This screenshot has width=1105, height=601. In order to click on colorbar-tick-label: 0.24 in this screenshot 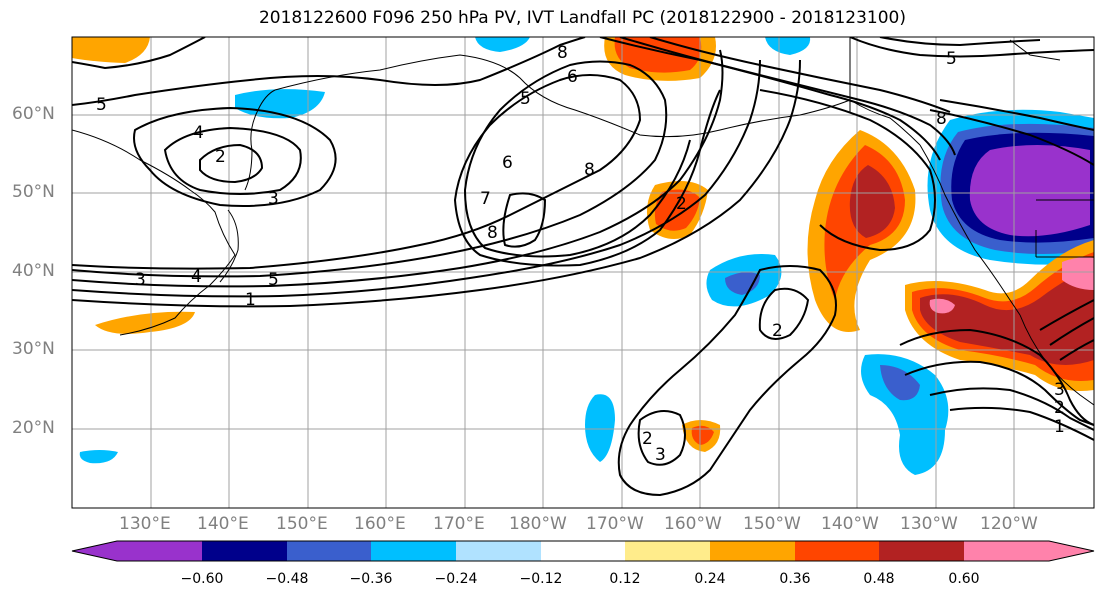, I will do `click(710, 579)`.